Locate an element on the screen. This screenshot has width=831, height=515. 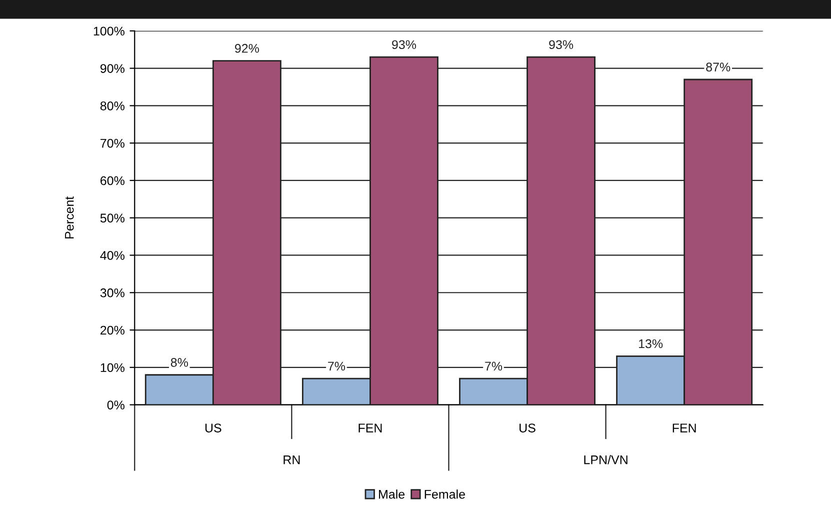
data-label: 13% is located at coordinates (651, 343).